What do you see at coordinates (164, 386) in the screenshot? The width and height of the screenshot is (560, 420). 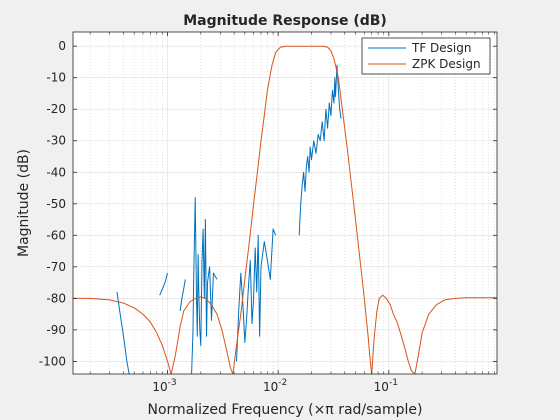 I see `x-tick-label: 10⁻³` at bounding box center [164, 386].